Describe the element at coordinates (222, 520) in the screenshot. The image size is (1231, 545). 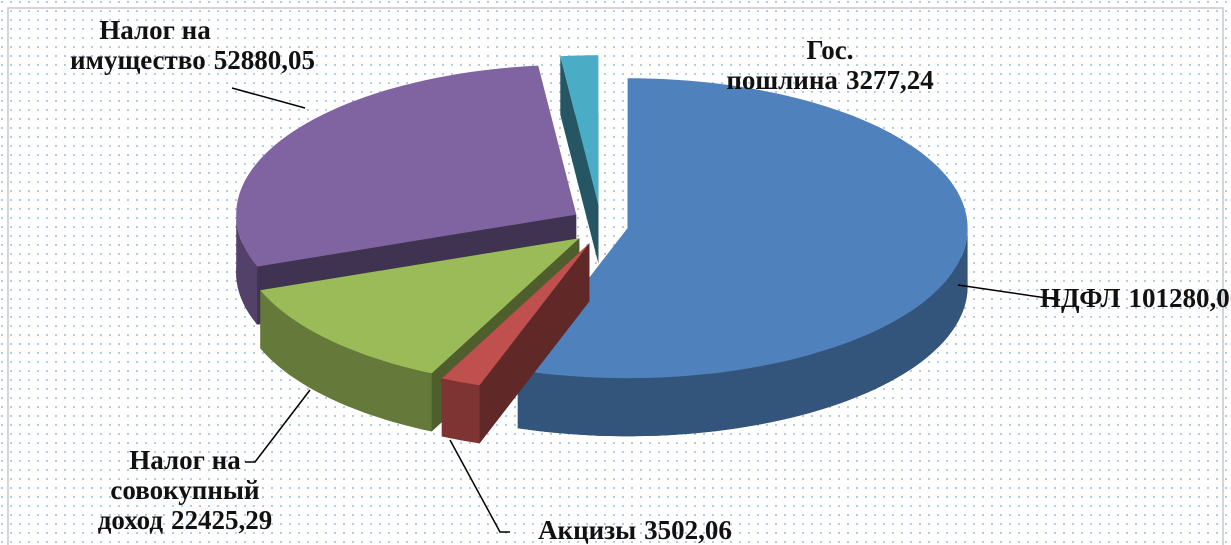
I see `label-value: 22425,29` at that location.